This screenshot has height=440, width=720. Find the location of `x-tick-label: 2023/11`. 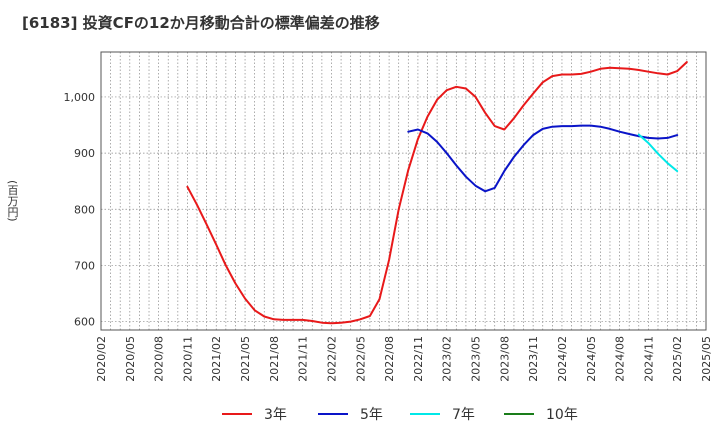

x-tick-label: 2023/11 is located at coordinates (533, 359).